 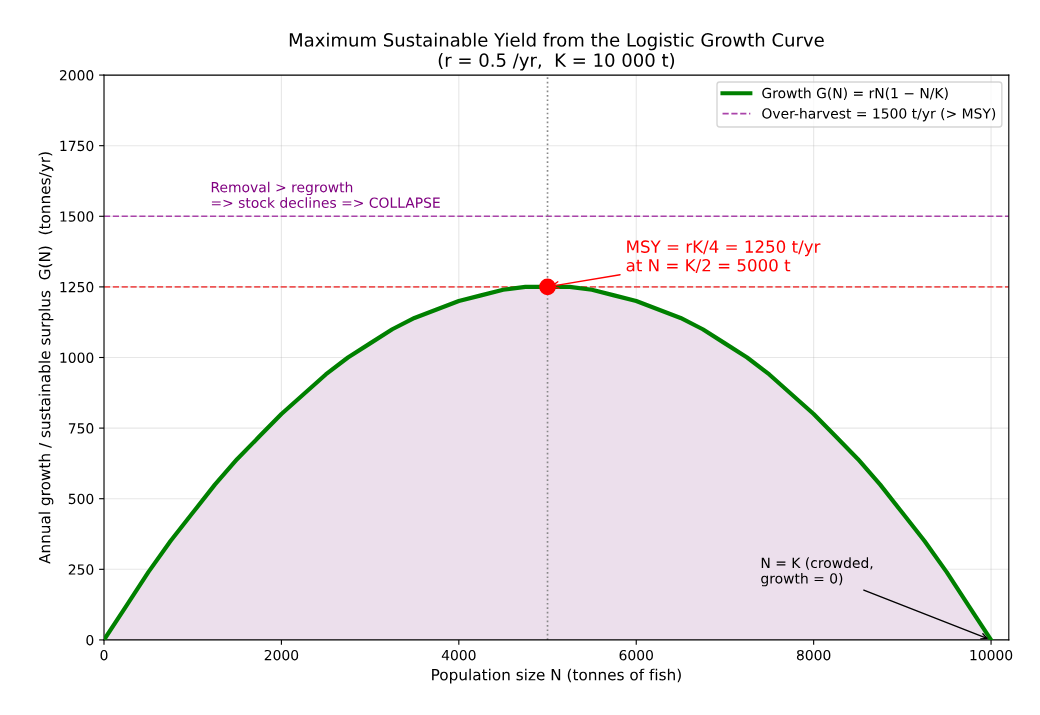 What do you see at coordinates (991, 655) in the screenshot?
I see `x-tick-label: 10000` at bounding box center [991, 655].